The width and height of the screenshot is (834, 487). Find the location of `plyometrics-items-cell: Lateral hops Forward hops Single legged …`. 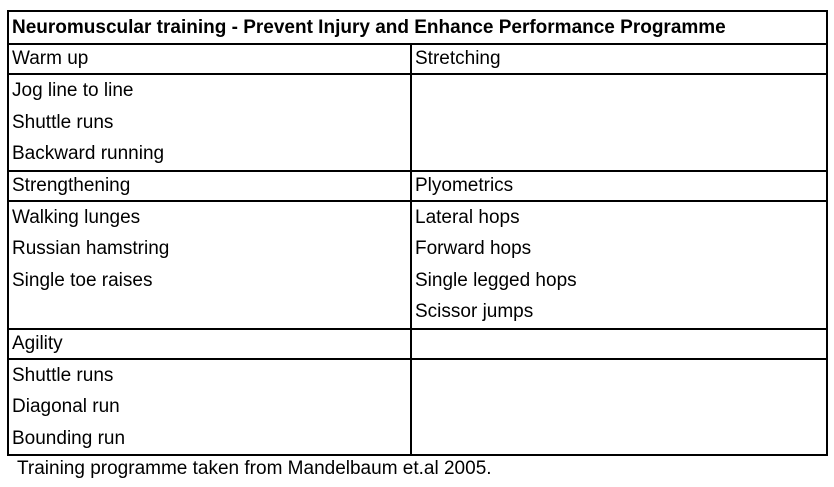

plyometrics-items-cell: Lateral hops Forward hops Single legged … is located at coordinates (619, 264).